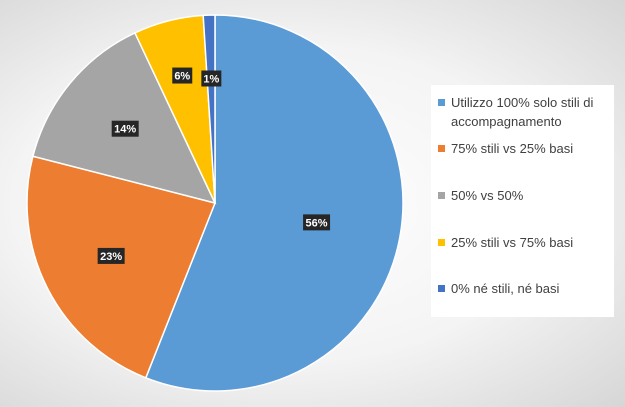 The image size is (625, 407). I want to click on legend-item: 75% stili vs 25% basi, so click(524, 148).